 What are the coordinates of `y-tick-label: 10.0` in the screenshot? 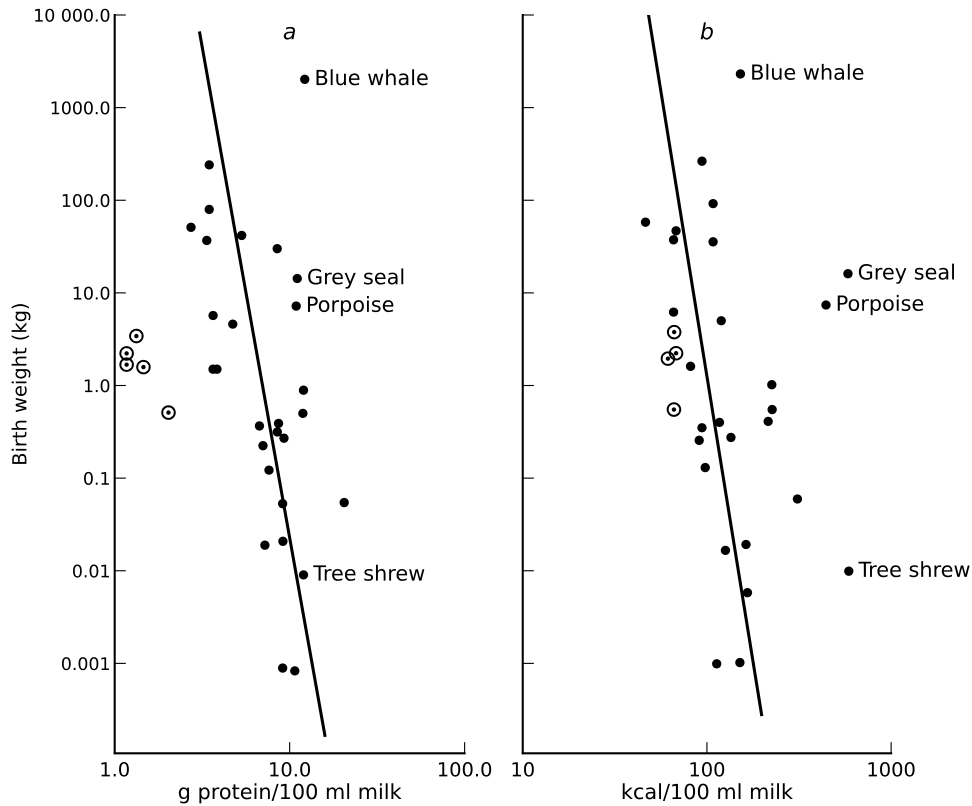 It's located at (92, 293).